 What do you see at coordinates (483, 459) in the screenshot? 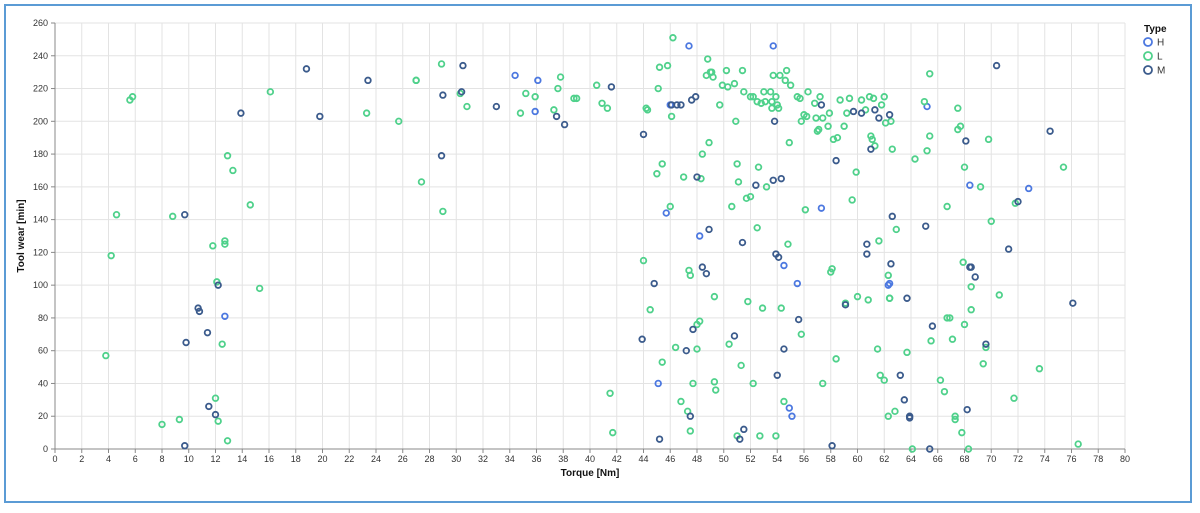
I see `x-tick-label: 32` at bounding box center [483, 459].